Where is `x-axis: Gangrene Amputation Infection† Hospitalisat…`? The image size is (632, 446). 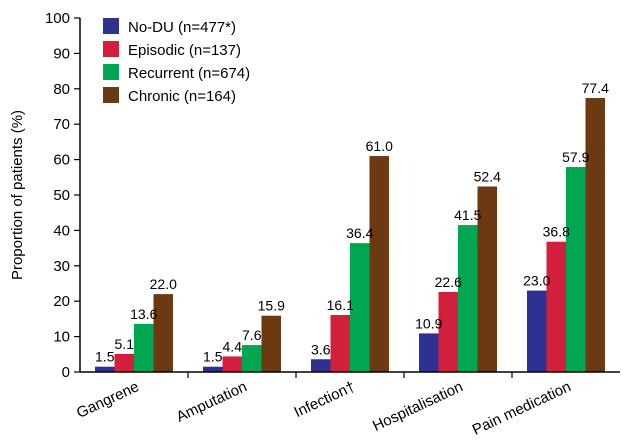
x-axis: Gangrene Amputation Infection† Hospitalisat… is located at coordinates (347, 405).